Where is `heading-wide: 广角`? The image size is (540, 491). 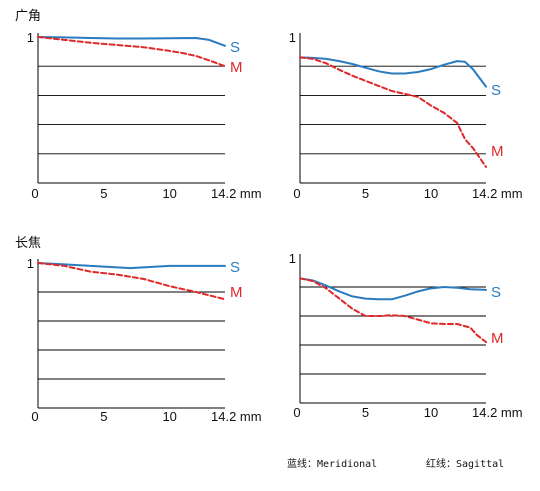 heading-wide: 广角 is located at coordinates (28, 16).